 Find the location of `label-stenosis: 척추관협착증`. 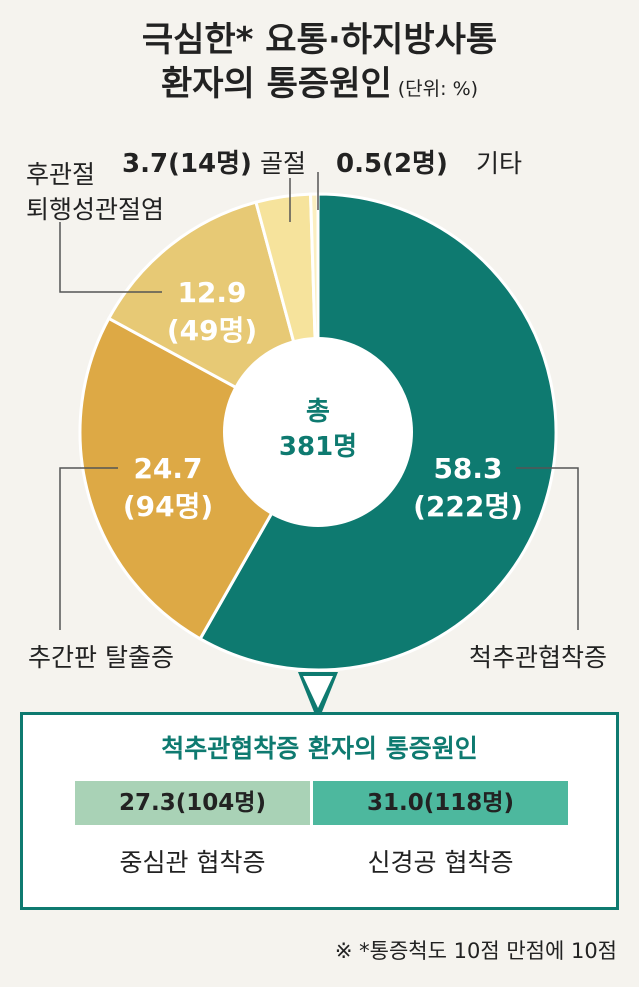

label-stenosis: 척추관협착증 is located at coordinates (538, 657).